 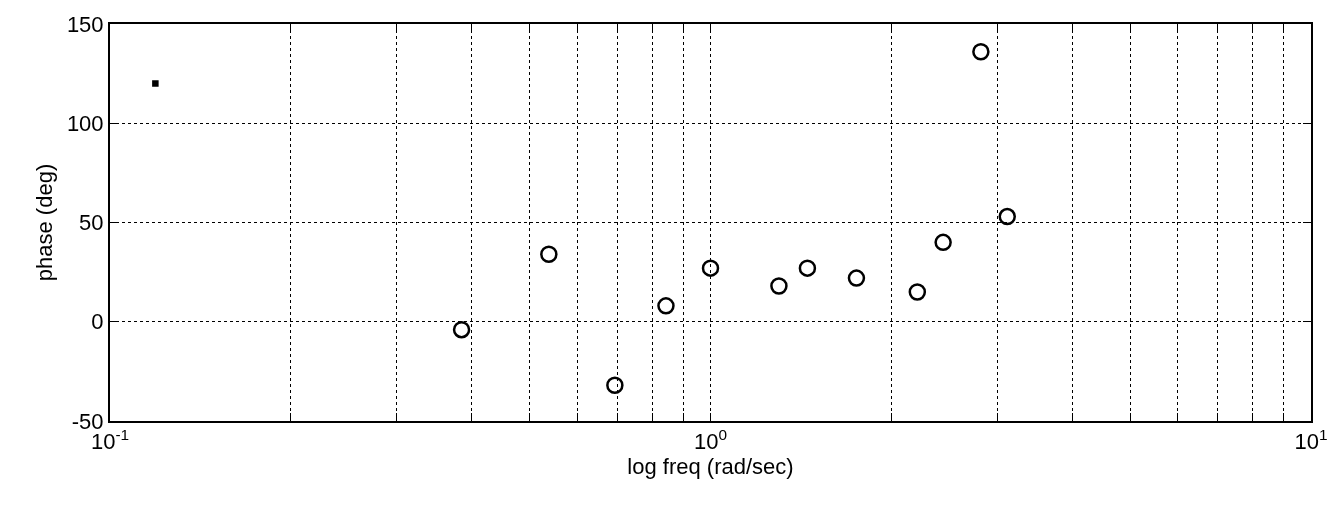 I want to click on x-axis-title: log freq (rad/sec), so click(x=710, y=467).